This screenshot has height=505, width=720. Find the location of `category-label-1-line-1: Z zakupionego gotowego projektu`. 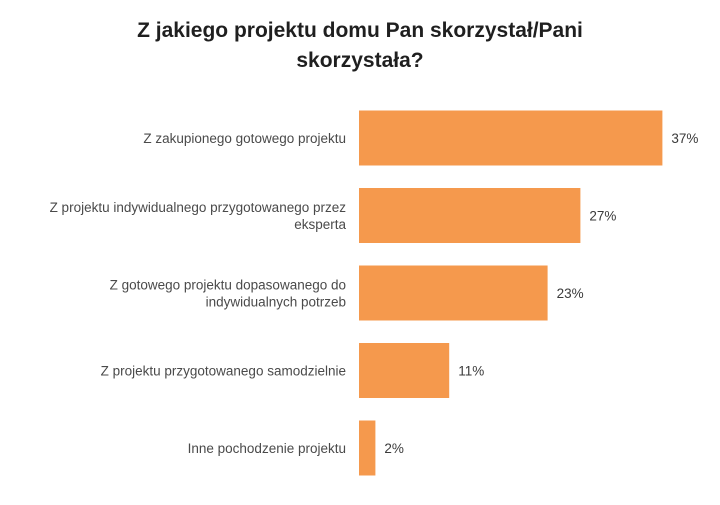

category-label-1-line-1: Z zakupionego gotowego projektu is located at coordinates (244, 138).